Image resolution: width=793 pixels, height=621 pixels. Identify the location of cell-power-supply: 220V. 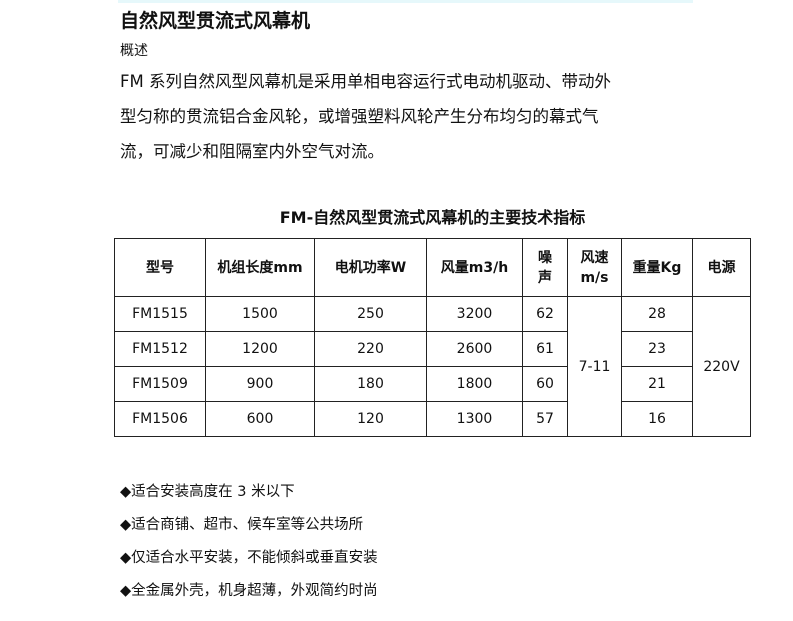
(721, 366).